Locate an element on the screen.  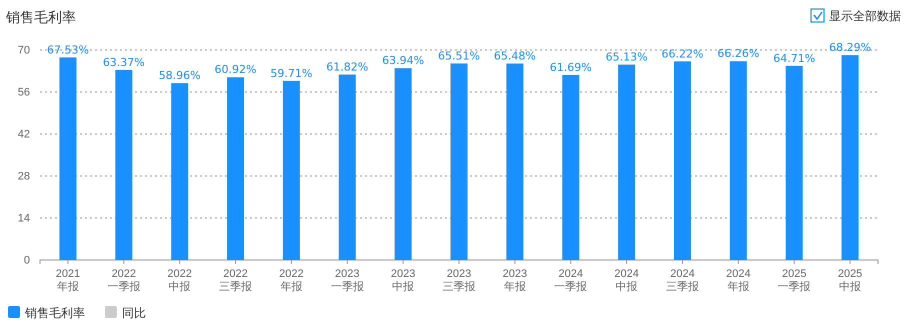
x-tick-label: 2023 中报 is located at coordinates (403, 281).